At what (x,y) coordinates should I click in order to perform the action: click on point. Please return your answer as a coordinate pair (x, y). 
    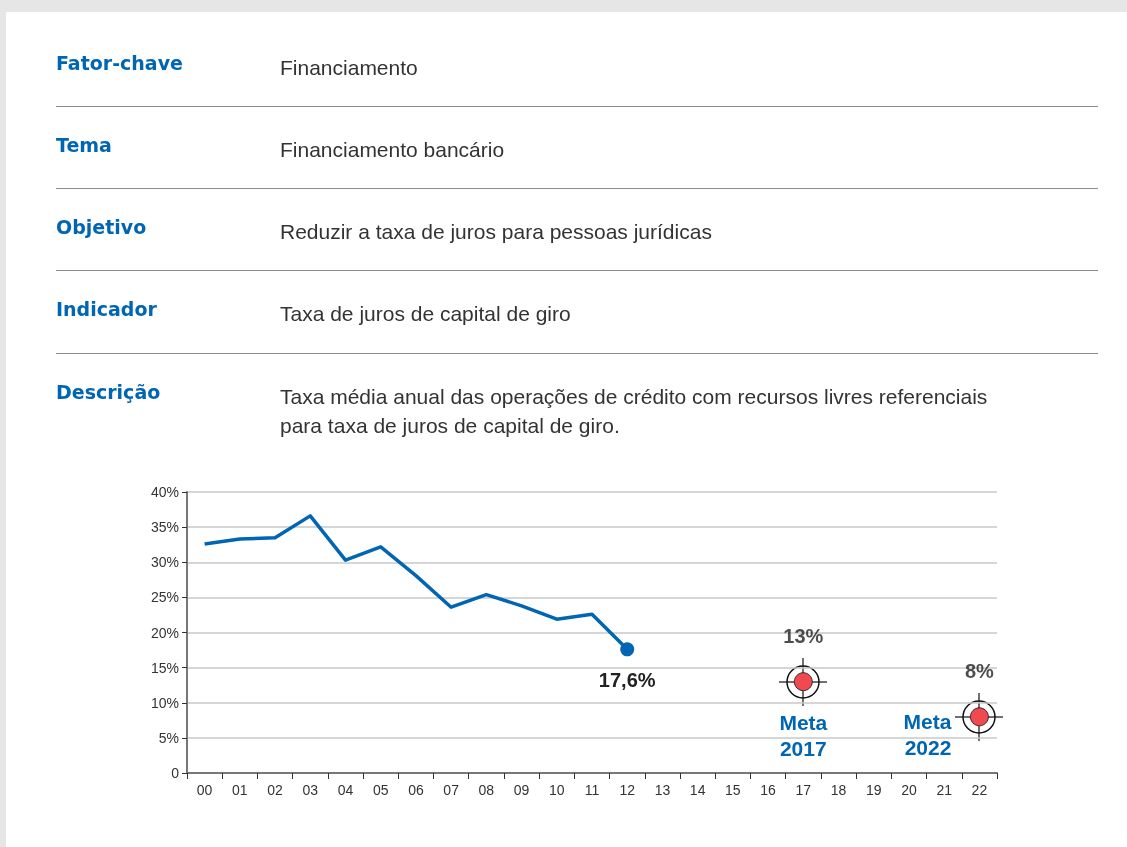
    Looking at the image, I should click on (627, 649).